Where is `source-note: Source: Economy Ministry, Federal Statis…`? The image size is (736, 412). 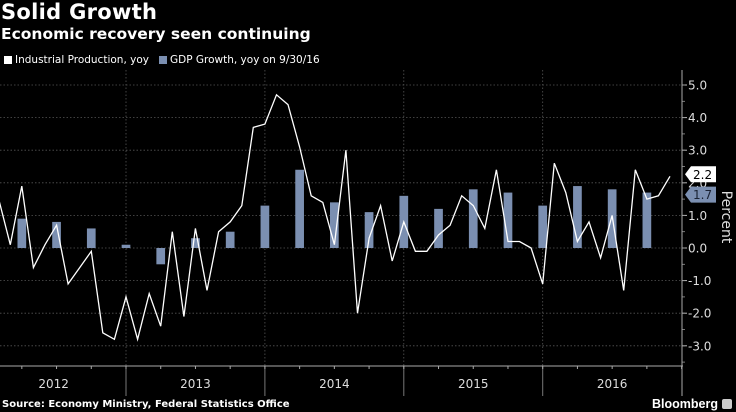
source-note: Source: Economy Ministry, Federal Statis… is located at coordinates (146, 404).